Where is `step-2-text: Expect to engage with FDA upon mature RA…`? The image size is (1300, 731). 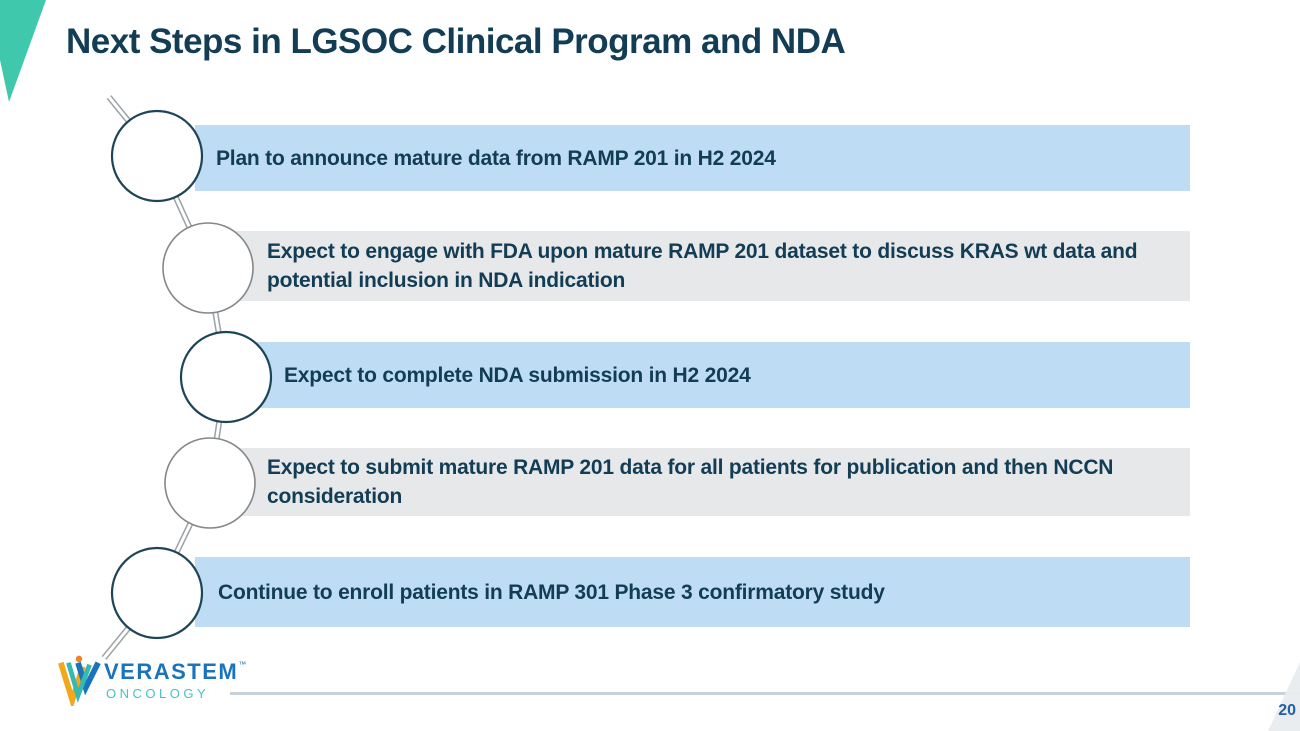
step-2-text: Expect to engage with FDA upon mature RA… is located at coordinates (702, 266).